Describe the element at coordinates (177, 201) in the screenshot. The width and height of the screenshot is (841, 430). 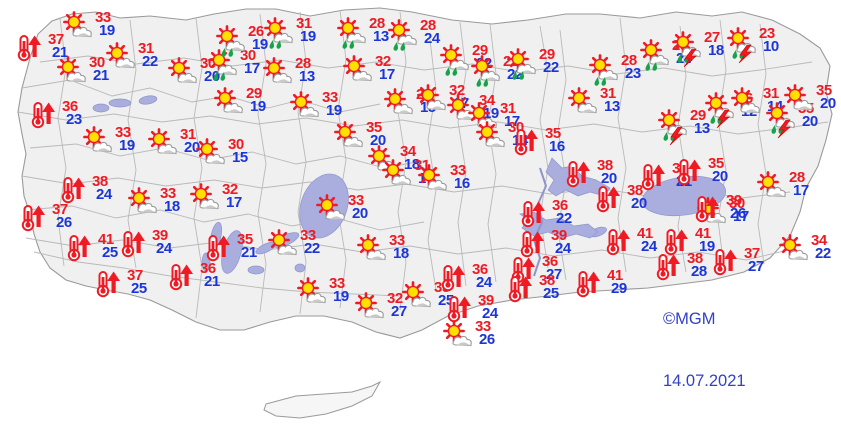
I see `station-temperatures: 33 18` at that location.